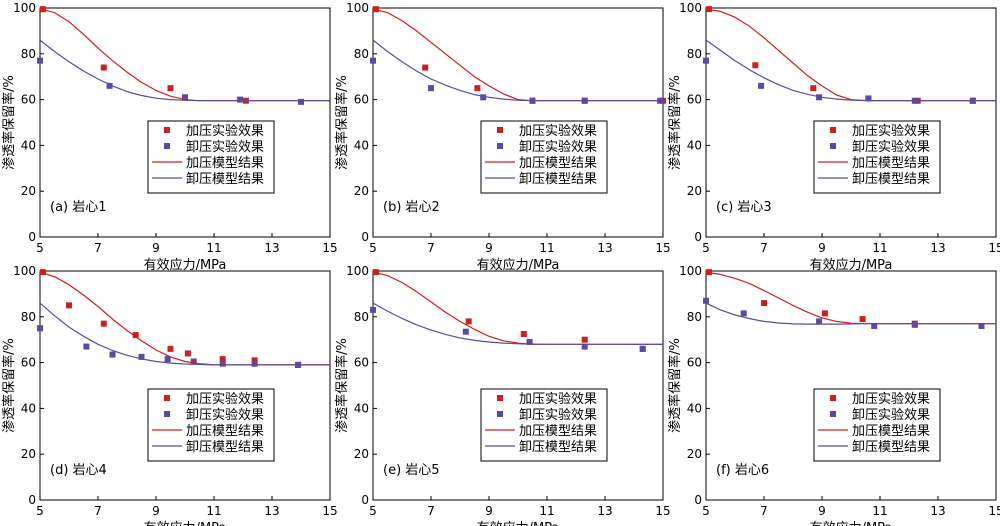  What do you see at coordinates (517, 70) in the screenshot?
I see `series-line-unloading-model` at bounding box center [517, 70].